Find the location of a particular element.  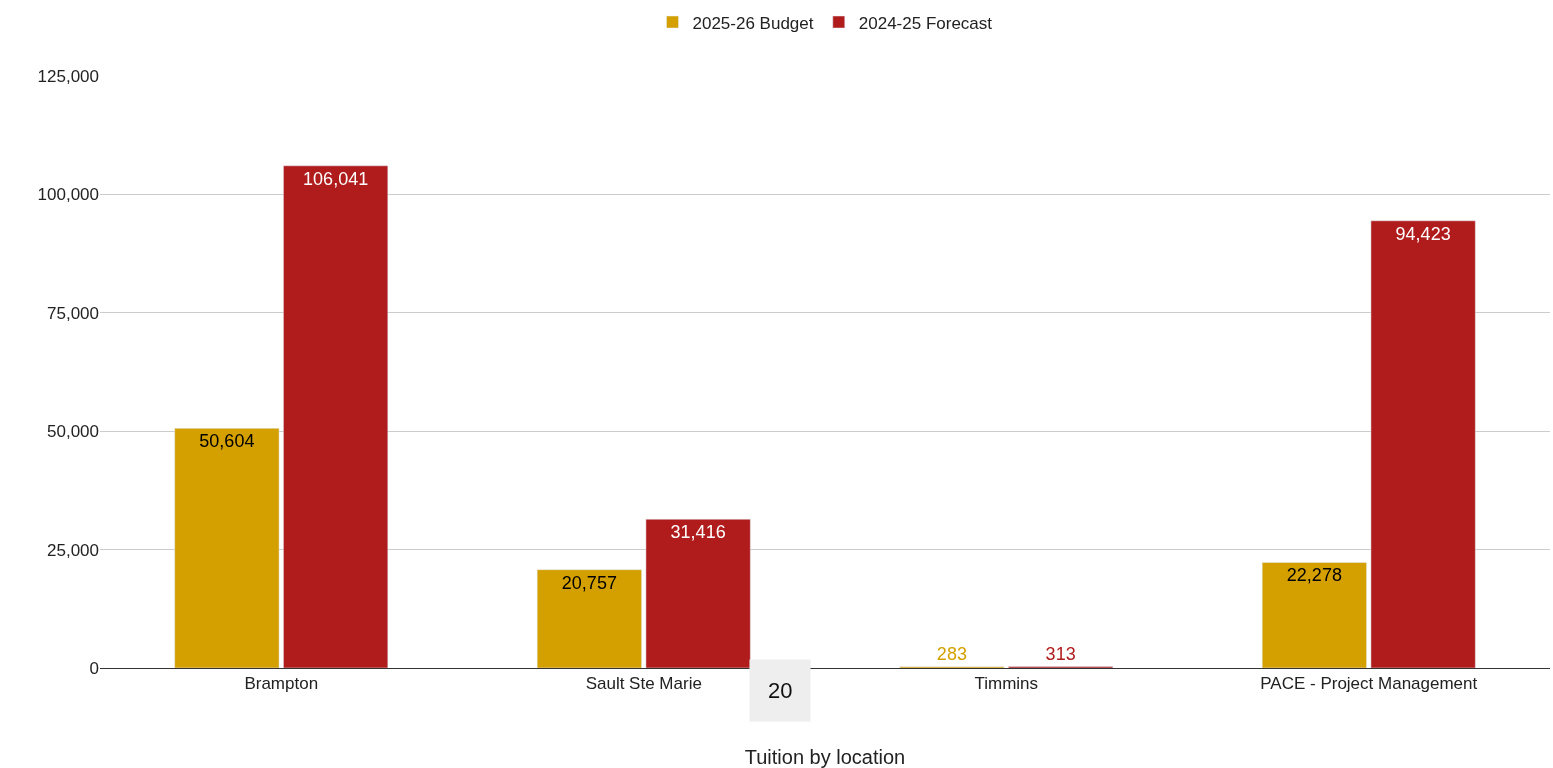

x-axis-title: Tuition by location is located at coordinates (825, 757).